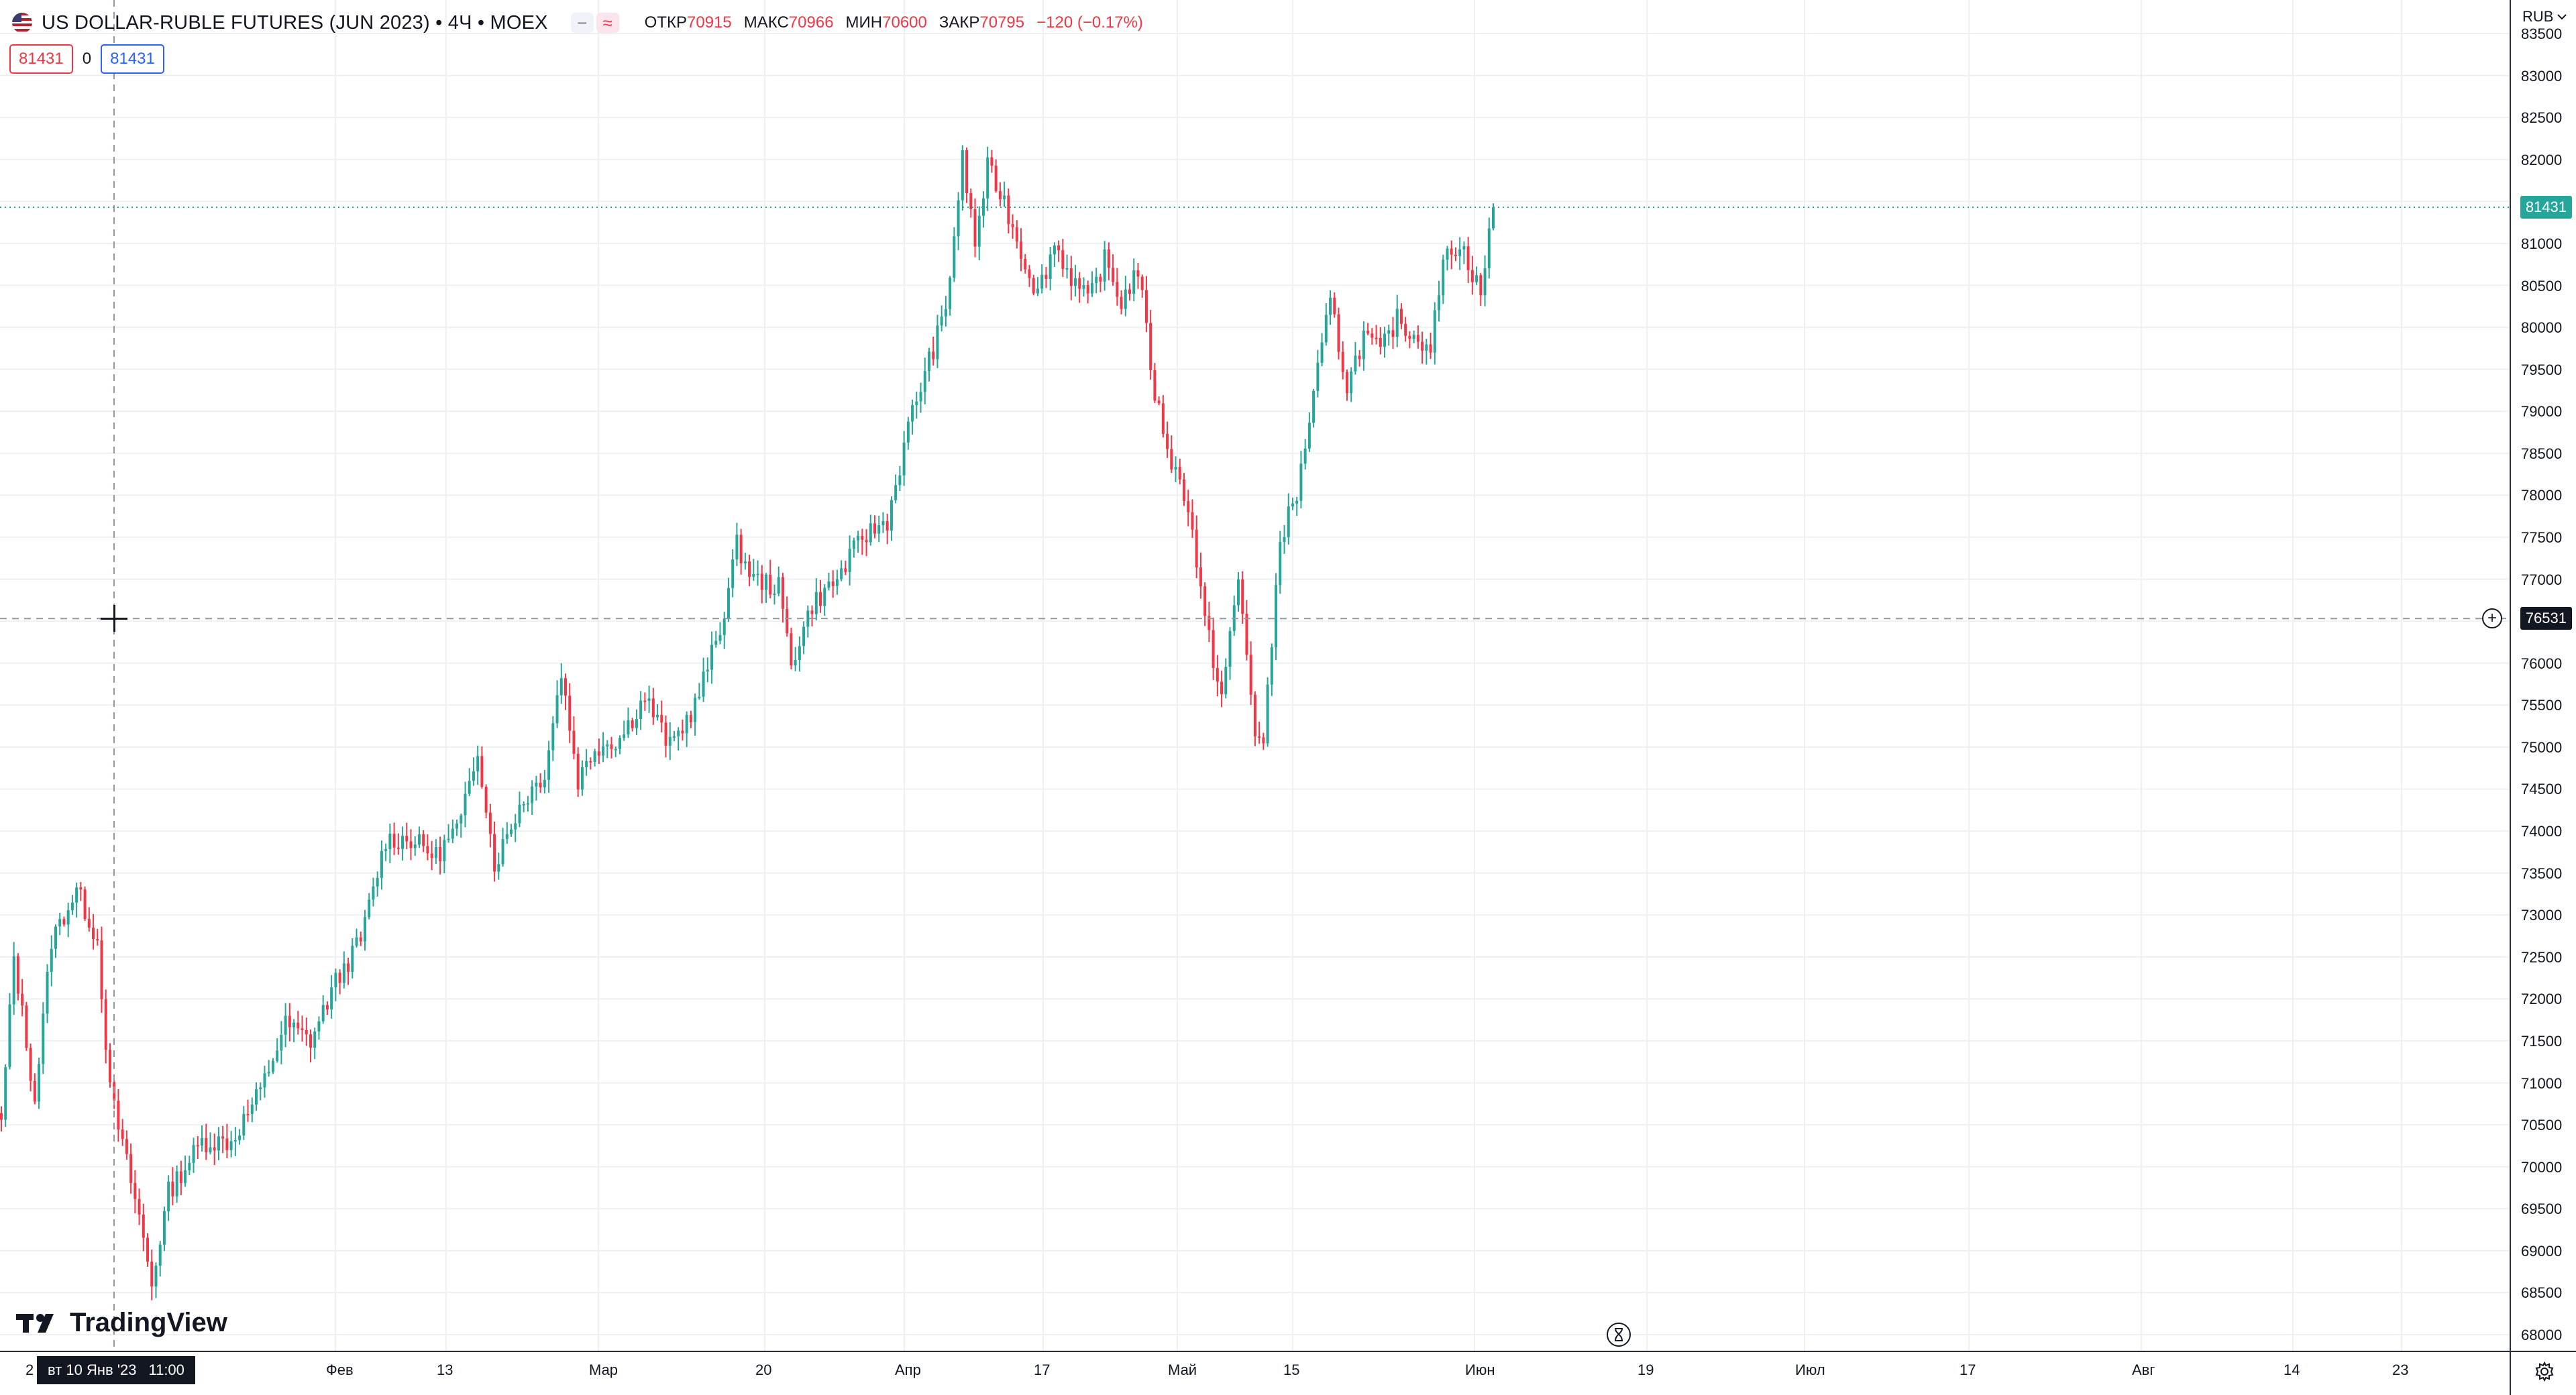  Describe the element at coordinates (2542, 1334) in the screenshot. I see `price-tick-label: 68000` at that location.